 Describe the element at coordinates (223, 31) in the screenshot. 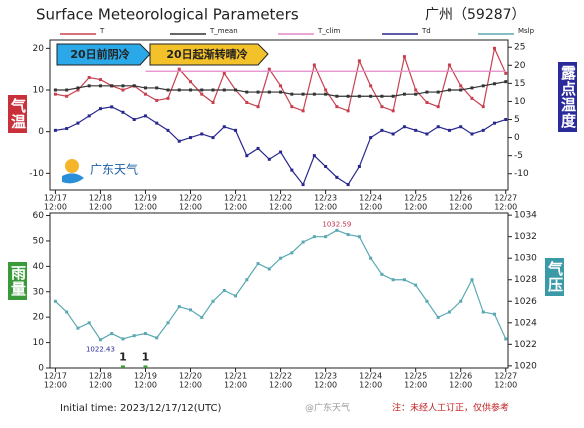

I see `legend-label: T_mean` at that location.